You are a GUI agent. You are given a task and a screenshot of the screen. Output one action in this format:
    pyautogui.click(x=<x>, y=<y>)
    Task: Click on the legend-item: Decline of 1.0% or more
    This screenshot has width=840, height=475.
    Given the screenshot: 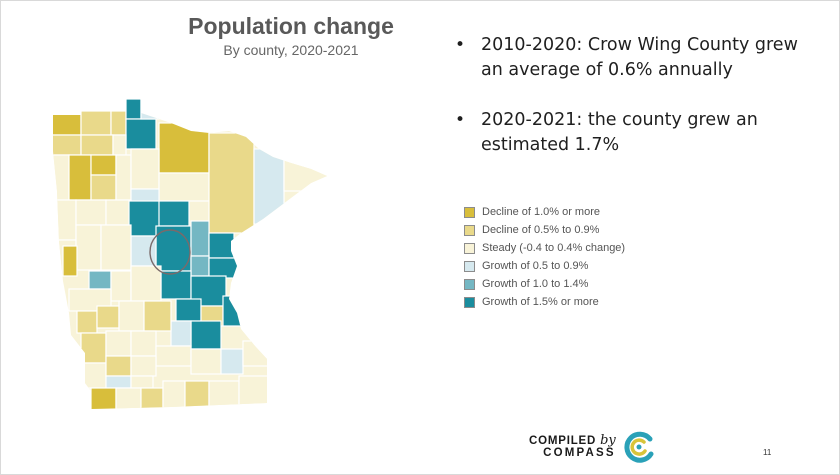 What is the action you would take?
    pyautogui.click(x=574, y=212)
    